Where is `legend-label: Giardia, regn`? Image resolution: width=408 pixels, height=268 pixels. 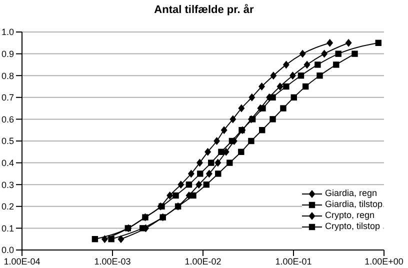 legend-label: Giardia, regn is located at coordinates (351, 193).